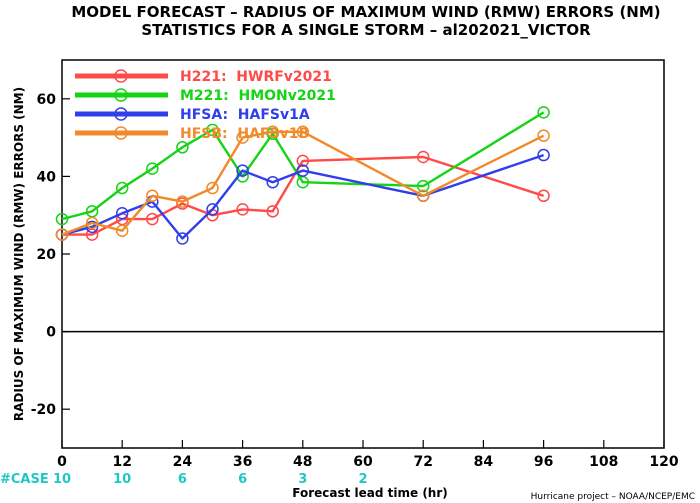 Image resolution: width=700 pixels, height=503 pixels. What do you see at coordinates (363, 462) in the screenshot?
I see `x-tick-label: 60` at bounding box center [363, 462].